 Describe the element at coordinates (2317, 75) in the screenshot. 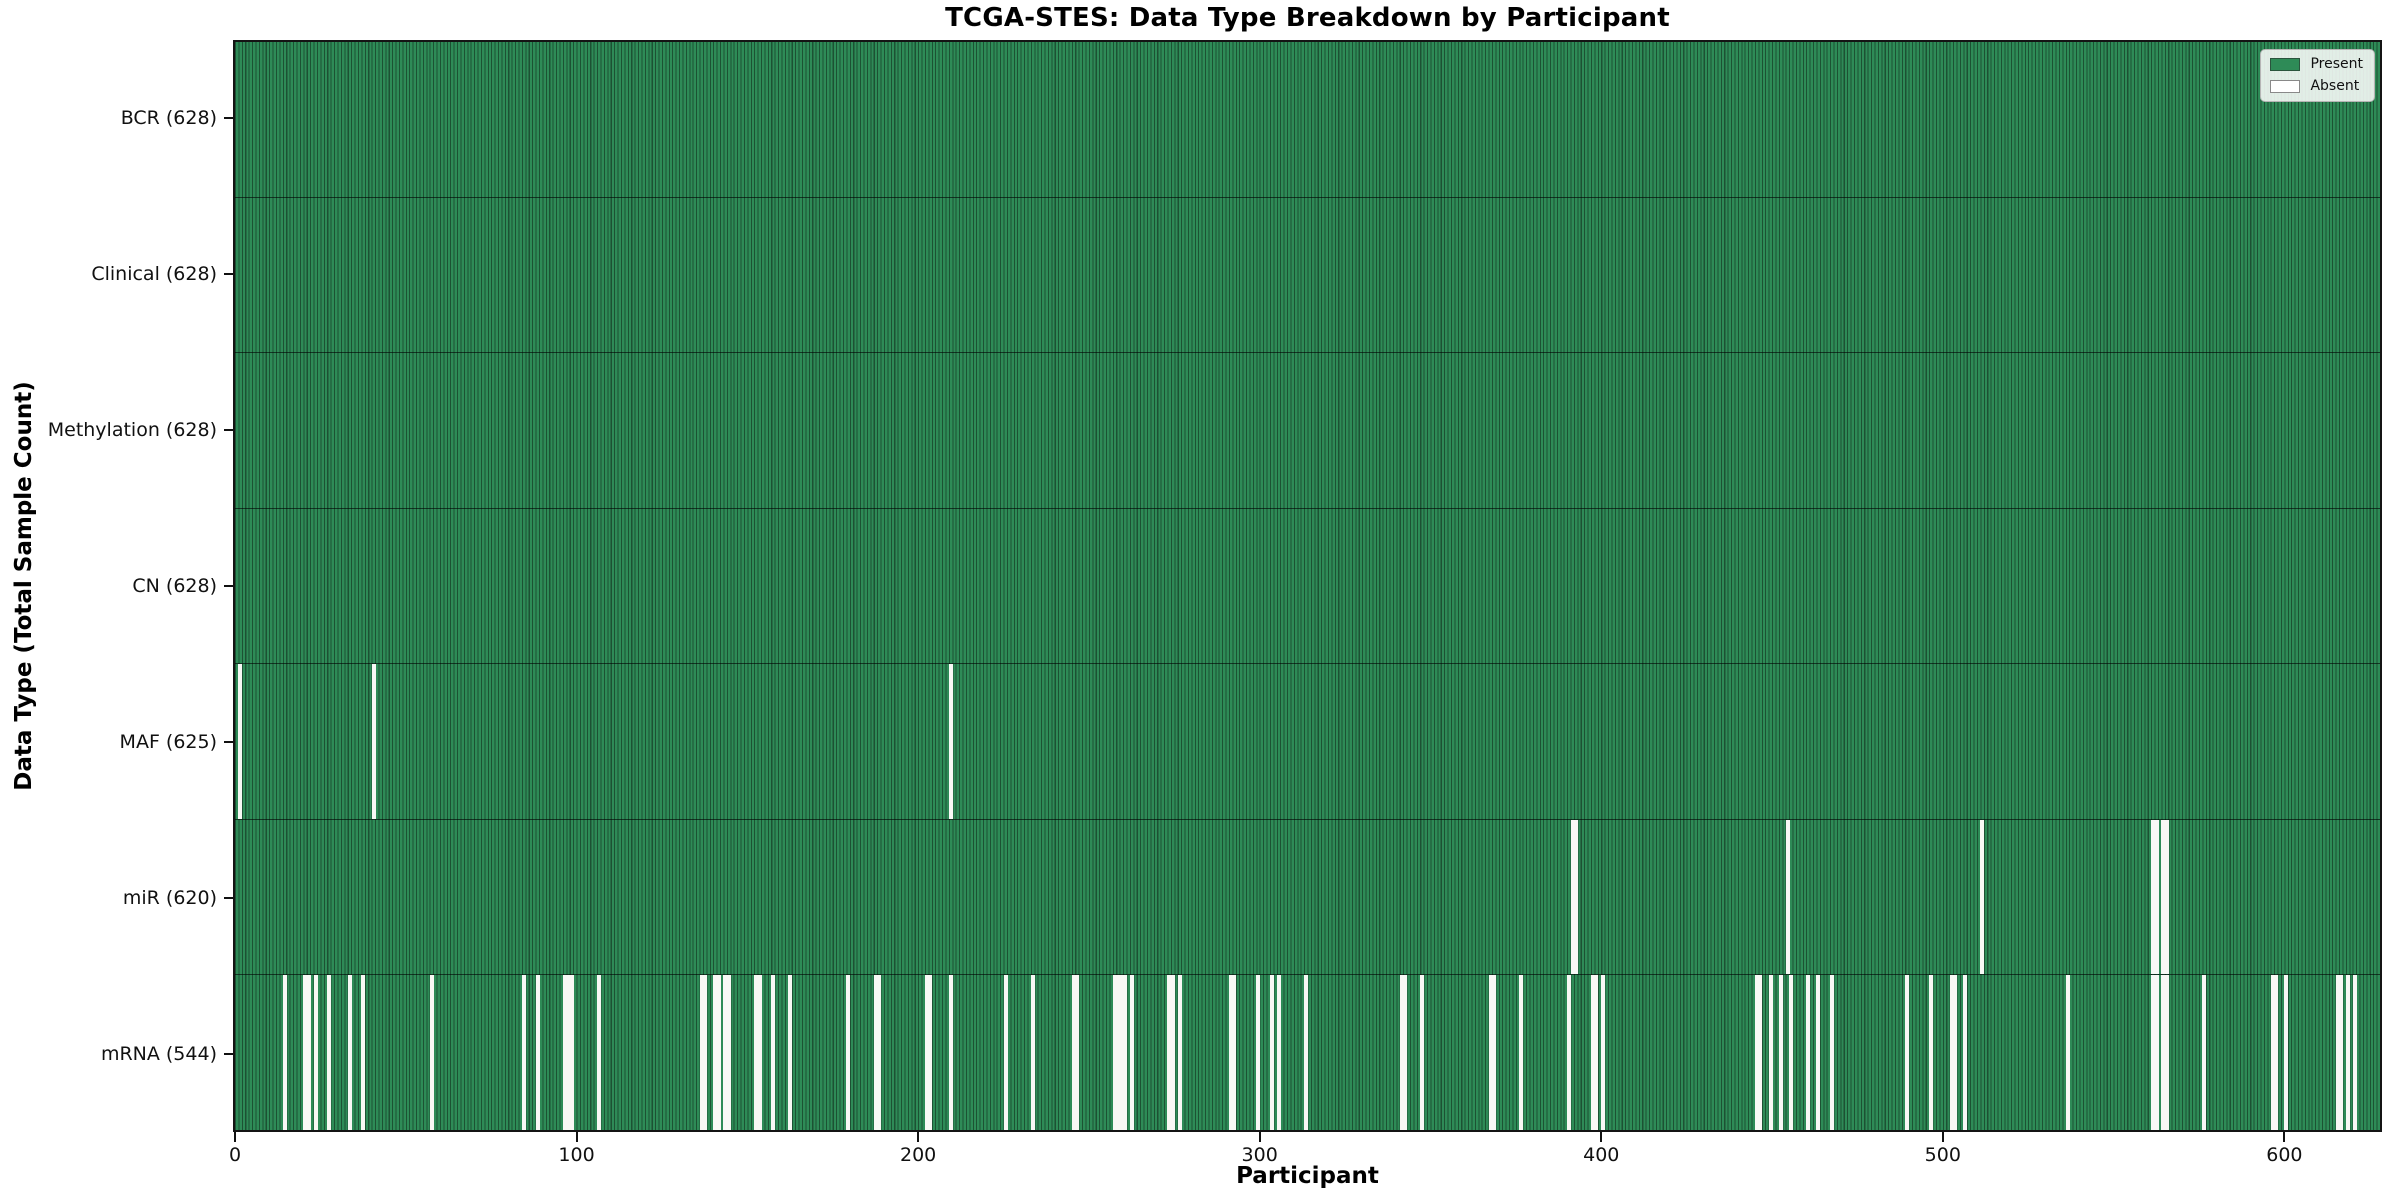

I see `legend: Present Absent` at that location.